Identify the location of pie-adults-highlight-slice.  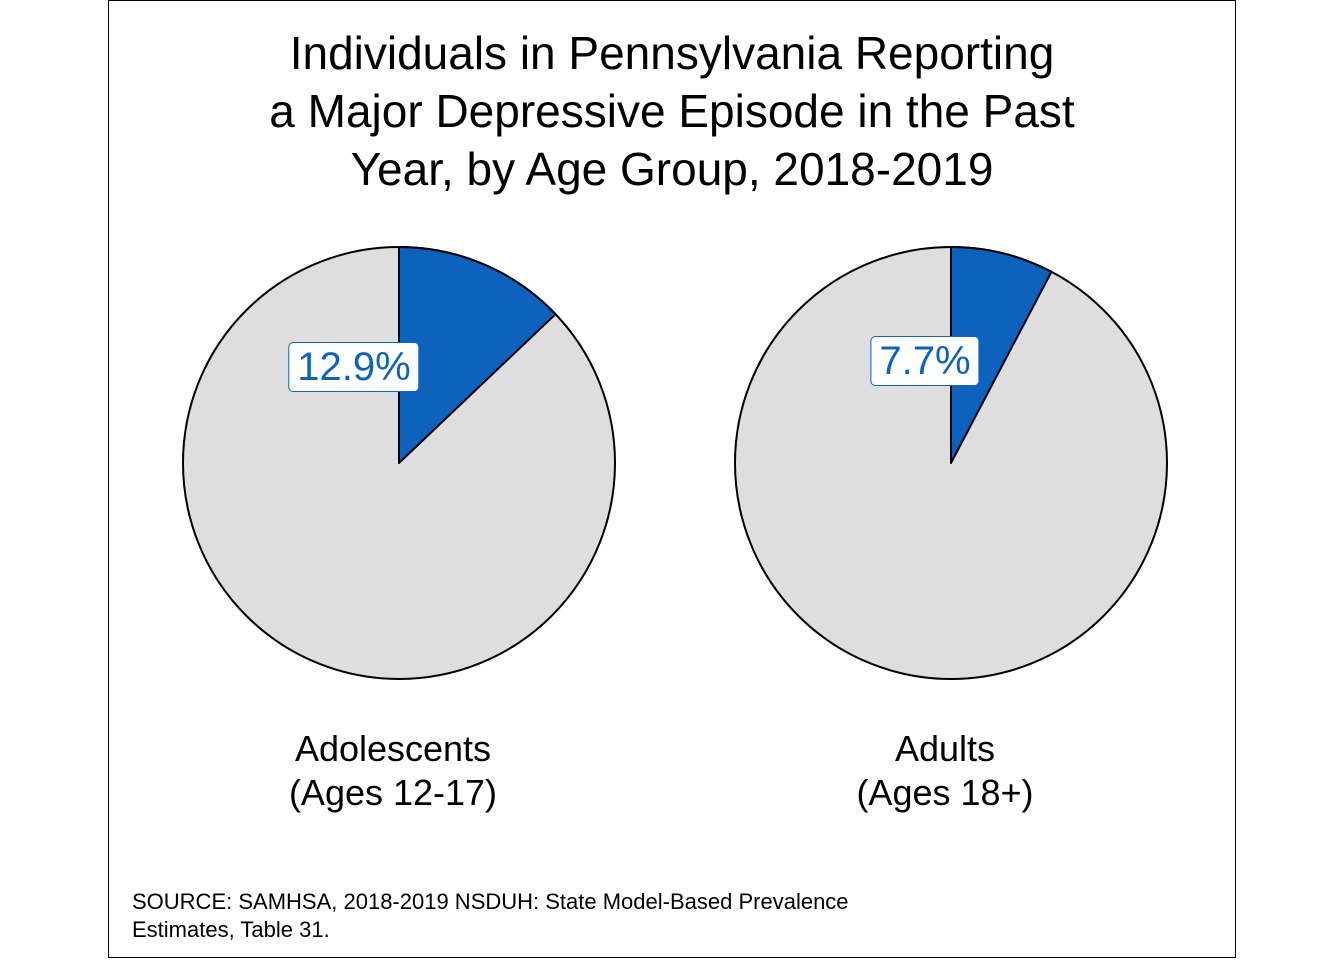
(1001, 355).